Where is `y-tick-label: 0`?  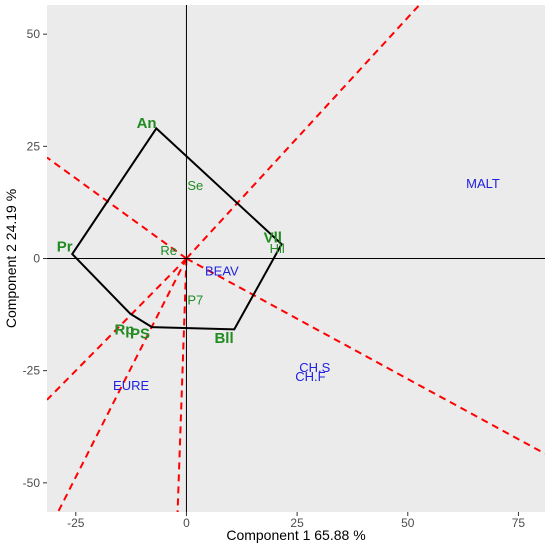
y-tick-label: 0 is located at coordinates (36, 259).